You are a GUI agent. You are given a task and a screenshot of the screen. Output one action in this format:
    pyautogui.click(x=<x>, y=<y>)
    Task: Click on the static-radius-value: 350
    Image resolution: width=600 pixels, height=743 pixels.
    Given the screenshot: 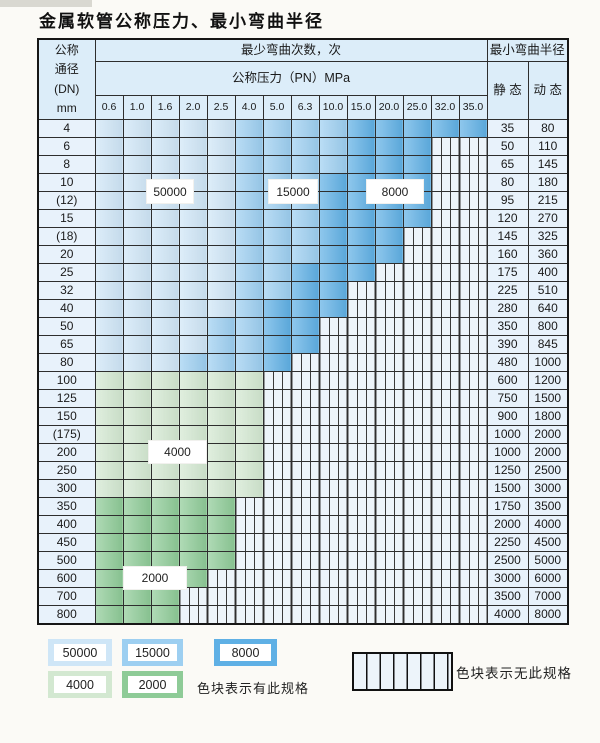 What is the action you would take?
    pyautogui.click(x=507, y=326)
    